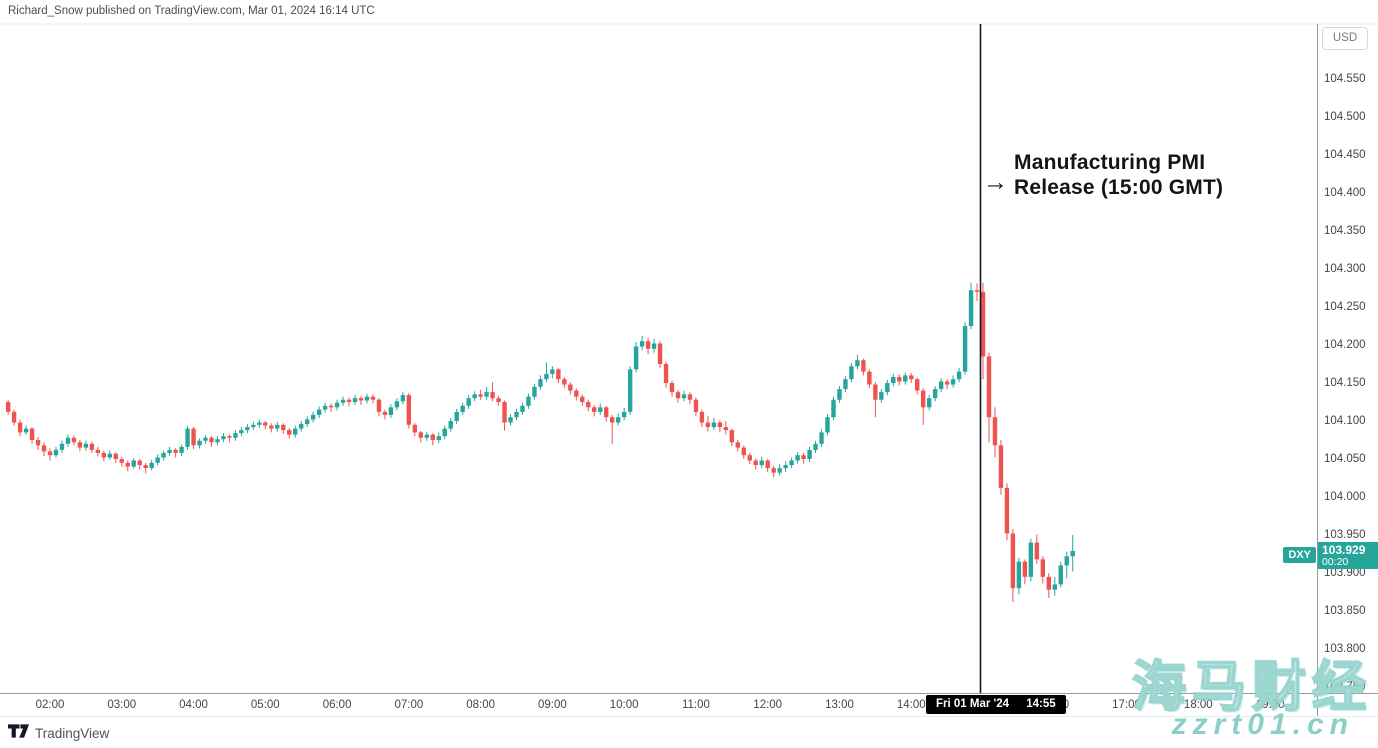  What do you see at coordinates (1103, 175) in the screenshot?
I see `event-annotation: → Manufacturing PMI Release (15:00 GMT)` at bounding box center [1103, 175].